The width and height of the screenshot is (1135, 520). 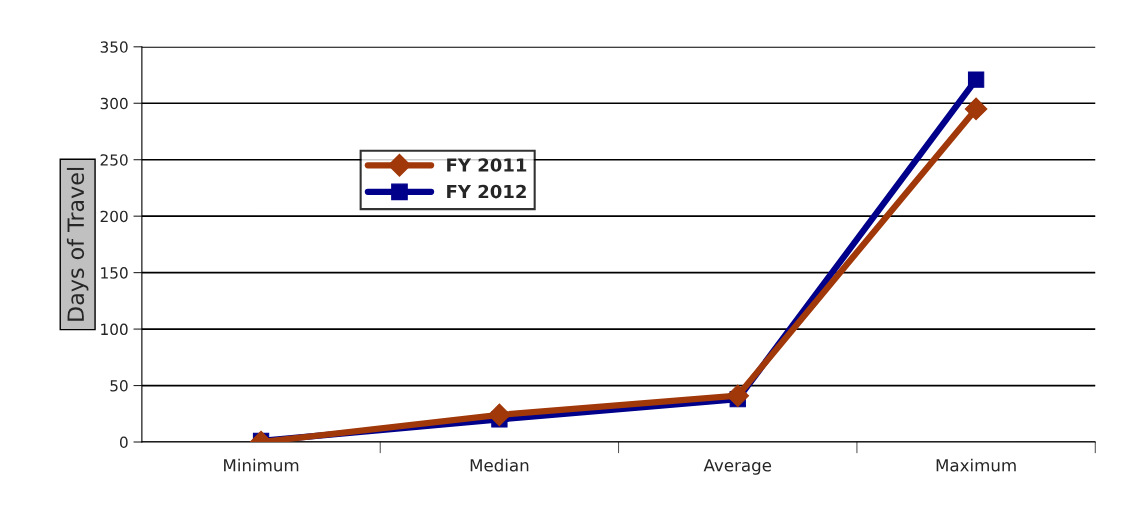 I want to click on y-tick-label: 50, so click(x=119, y=386).